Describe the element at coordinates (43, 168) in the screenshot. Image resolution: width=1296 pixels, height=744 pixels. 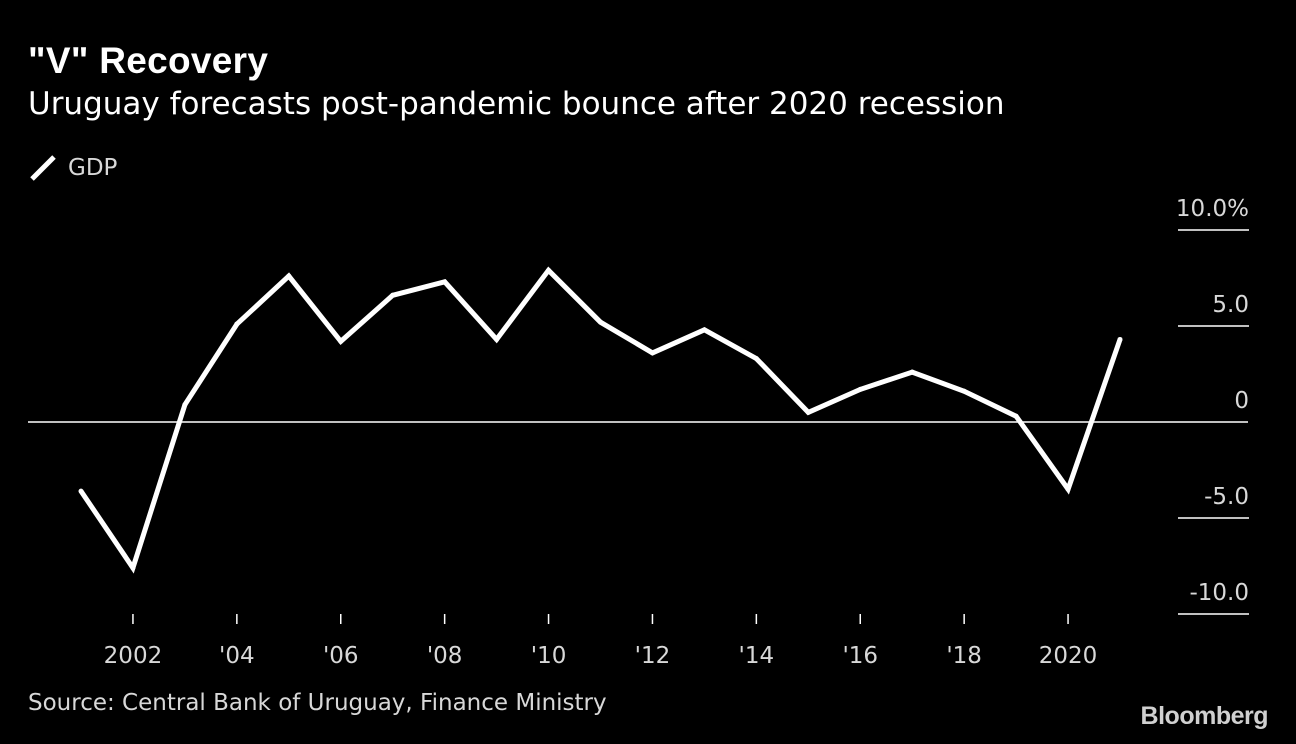
I see `legend-line-icon` at that location.